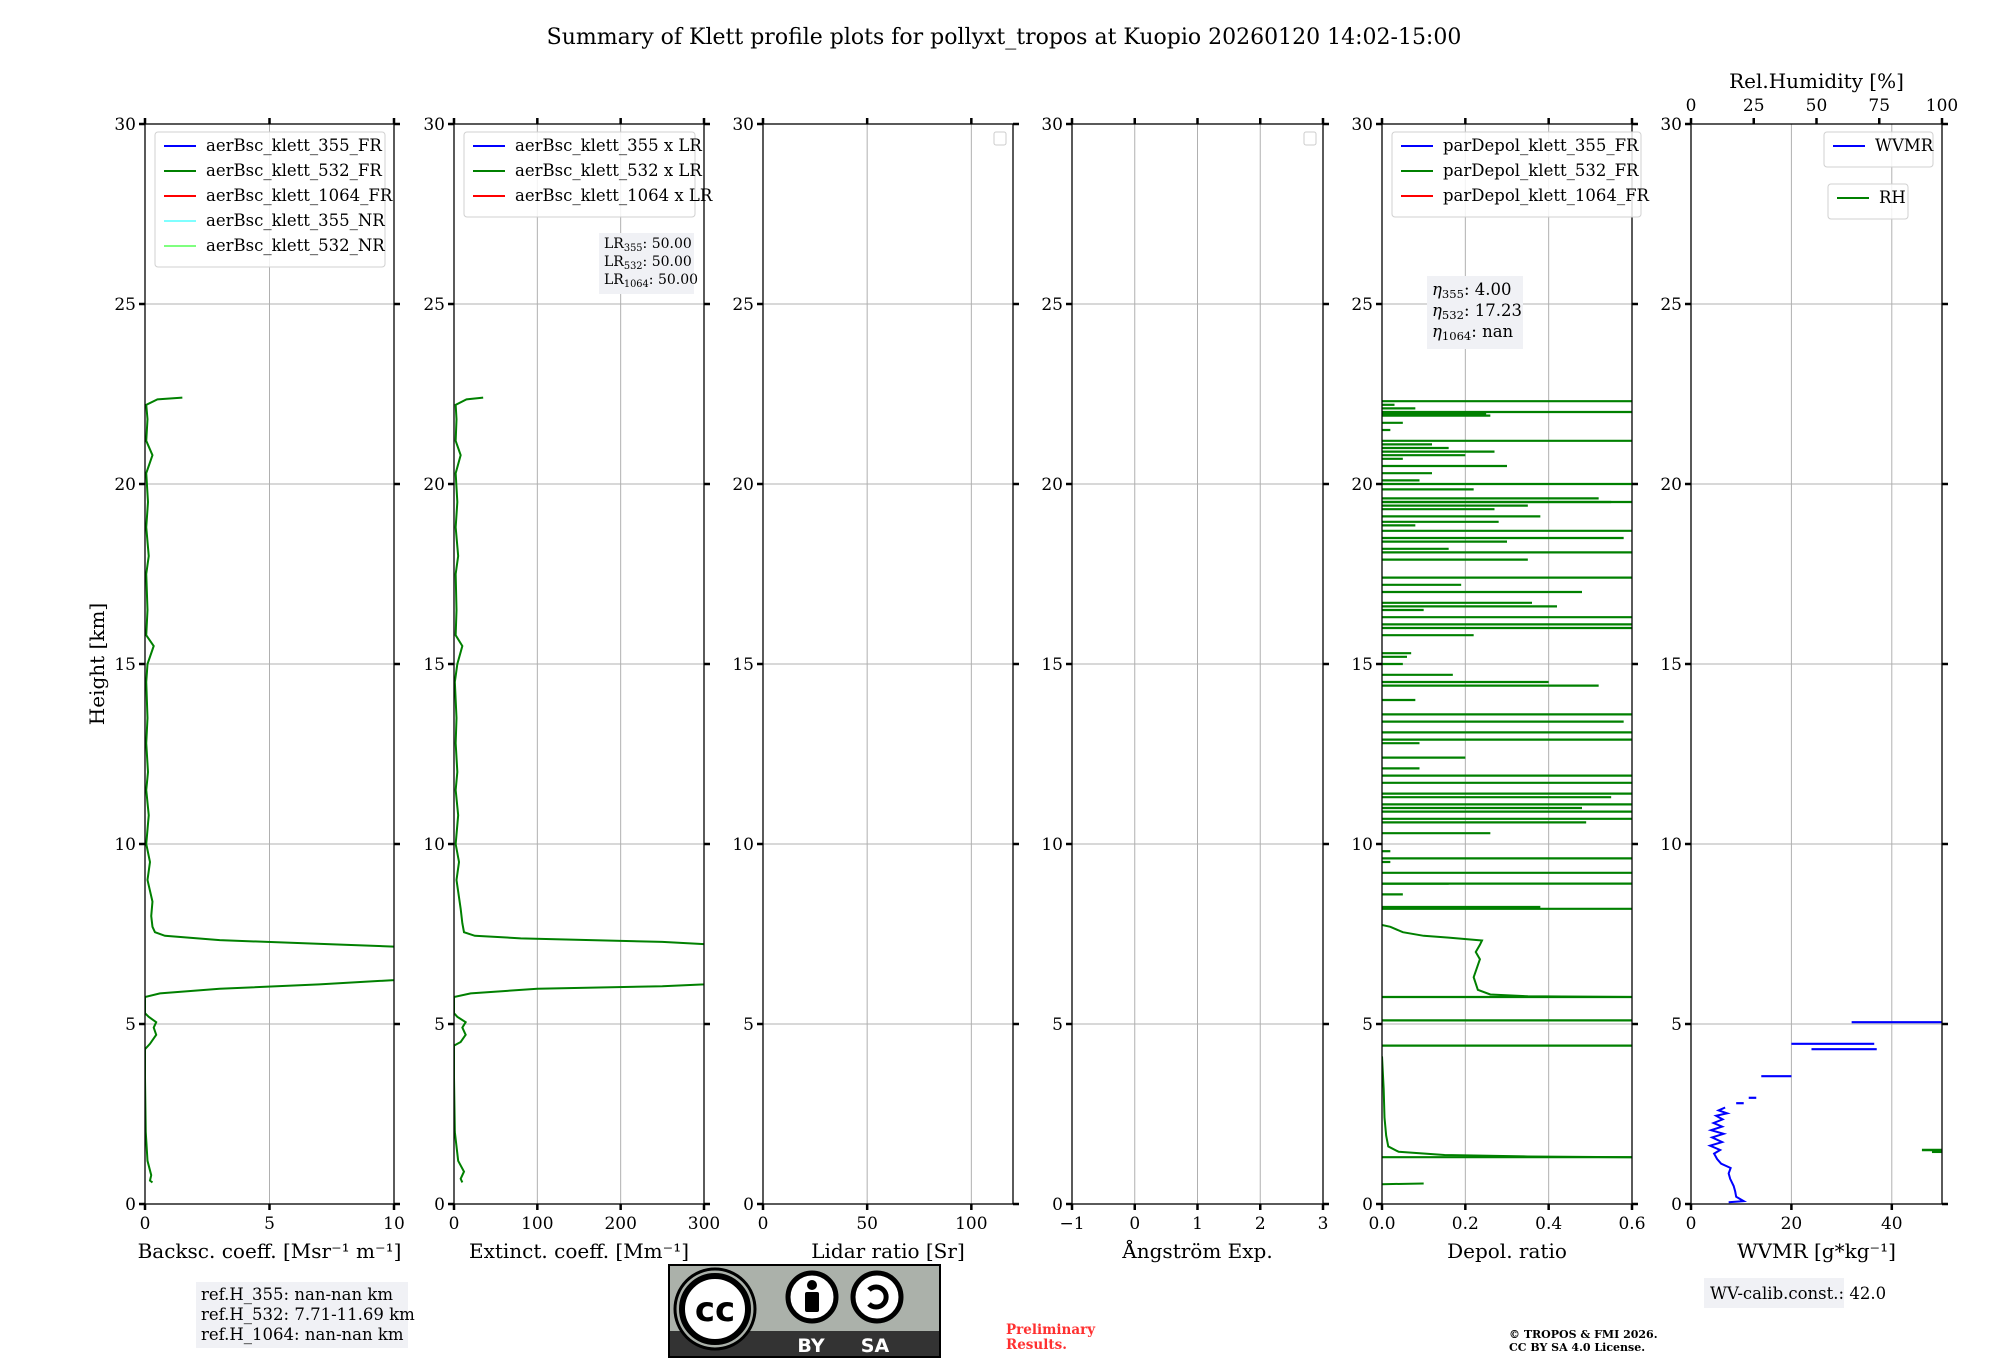 The width and height of the screenshot is (2000, 1360). I want to click on info-box-bg, so click(1475, 312).